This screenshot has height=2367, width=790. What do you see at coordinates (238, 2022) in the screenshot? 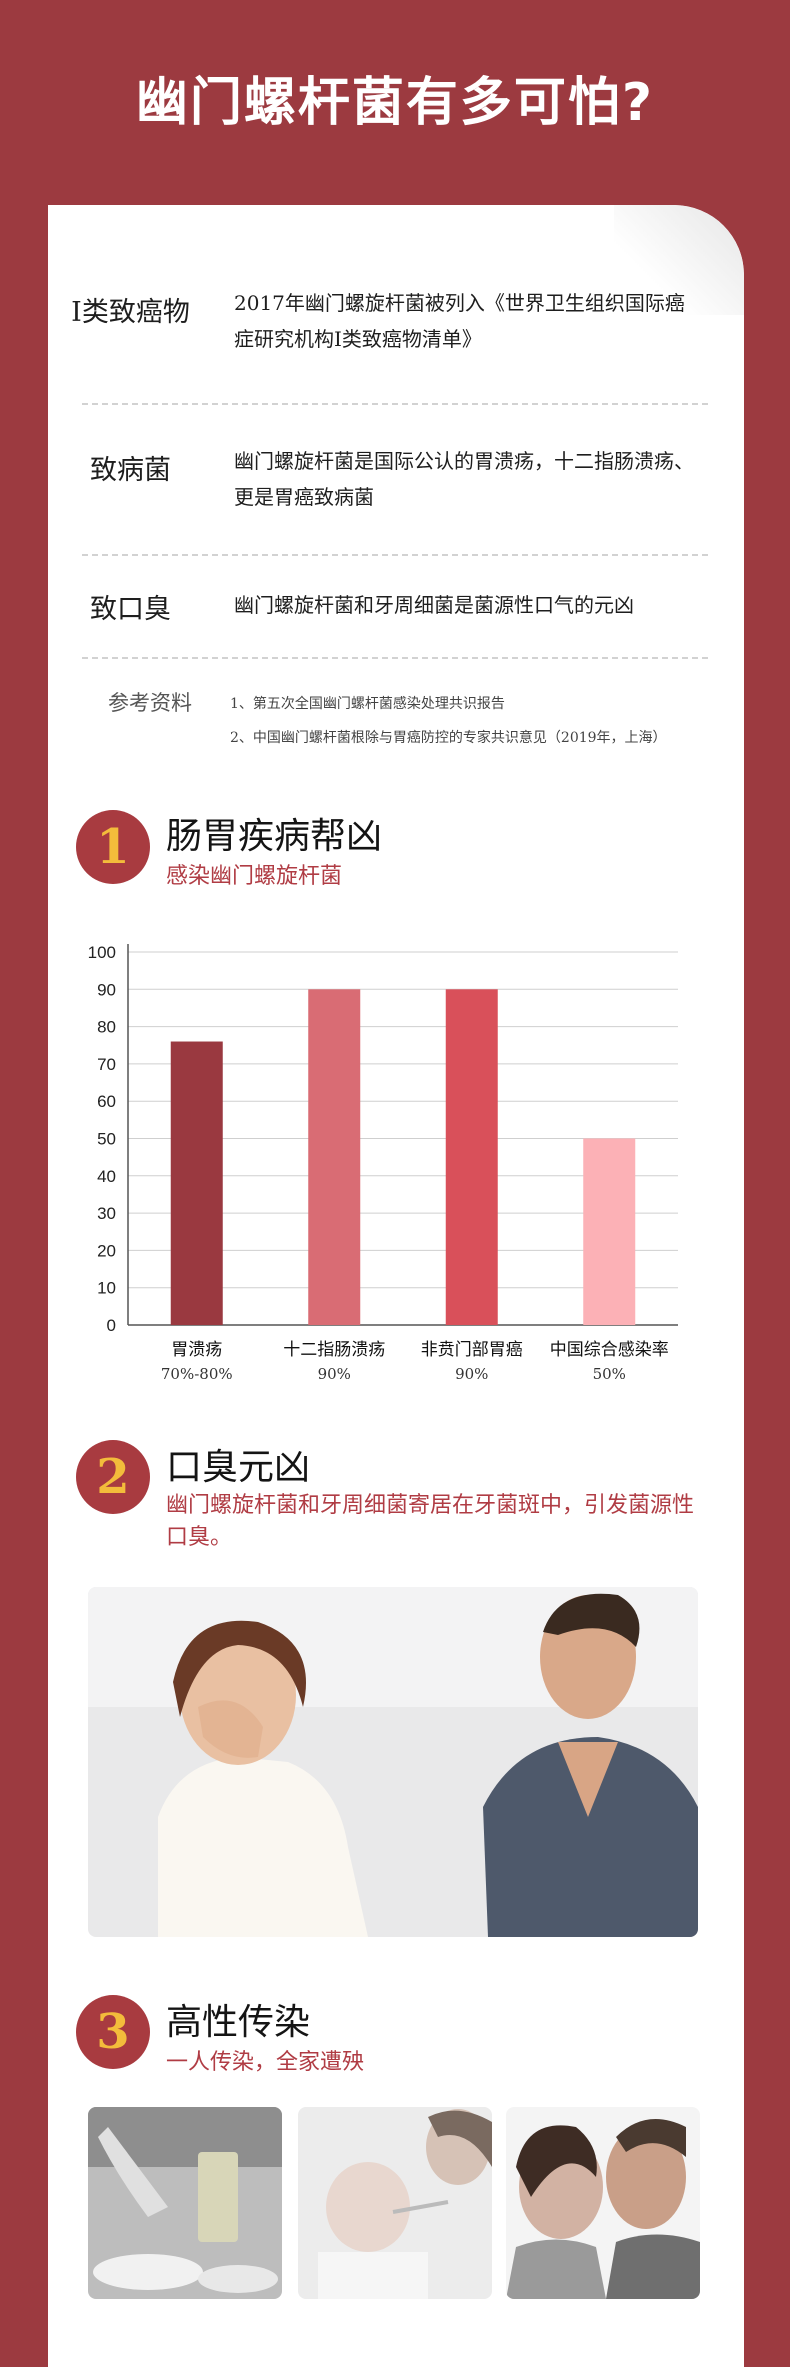
I see `section-title: 高性传染` at bounding box center [238, 2022].